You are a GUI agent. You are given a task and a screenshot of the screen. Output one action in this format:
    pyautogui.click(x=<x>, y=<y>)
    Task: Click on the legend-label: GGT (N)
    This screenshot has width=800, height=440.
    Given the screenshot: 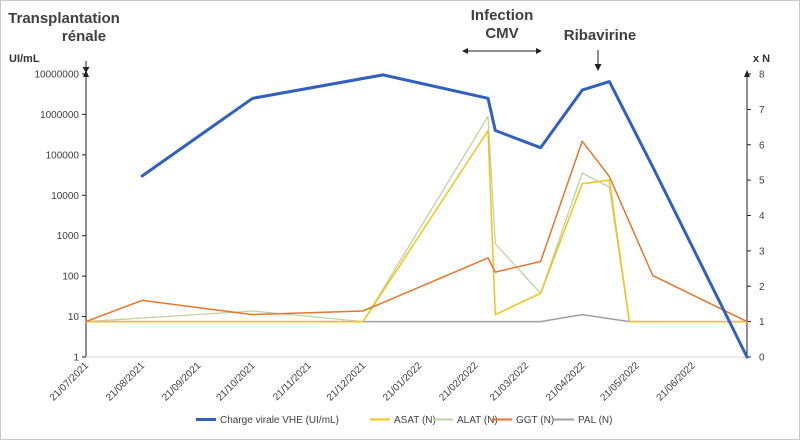 What is the action you would take?
    pyautogui.click(x=535, y=420)
    